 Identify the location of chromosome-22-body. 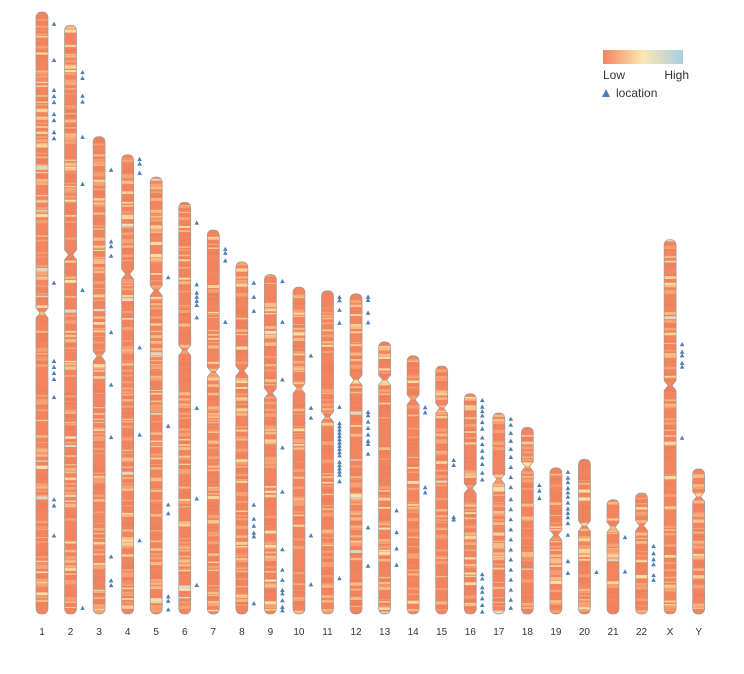
(641, 553).